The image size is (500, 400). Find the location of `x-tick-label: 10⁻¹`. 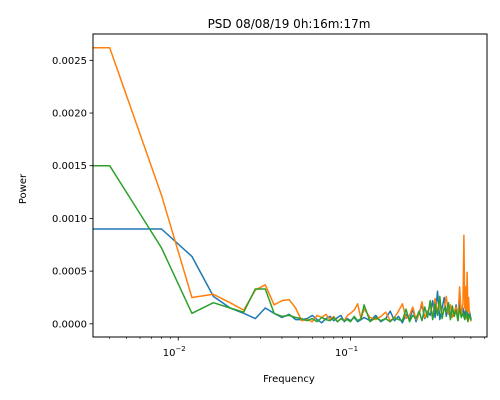

x-tick-label: 10⁻¹ is located at coordinates (346, 352).